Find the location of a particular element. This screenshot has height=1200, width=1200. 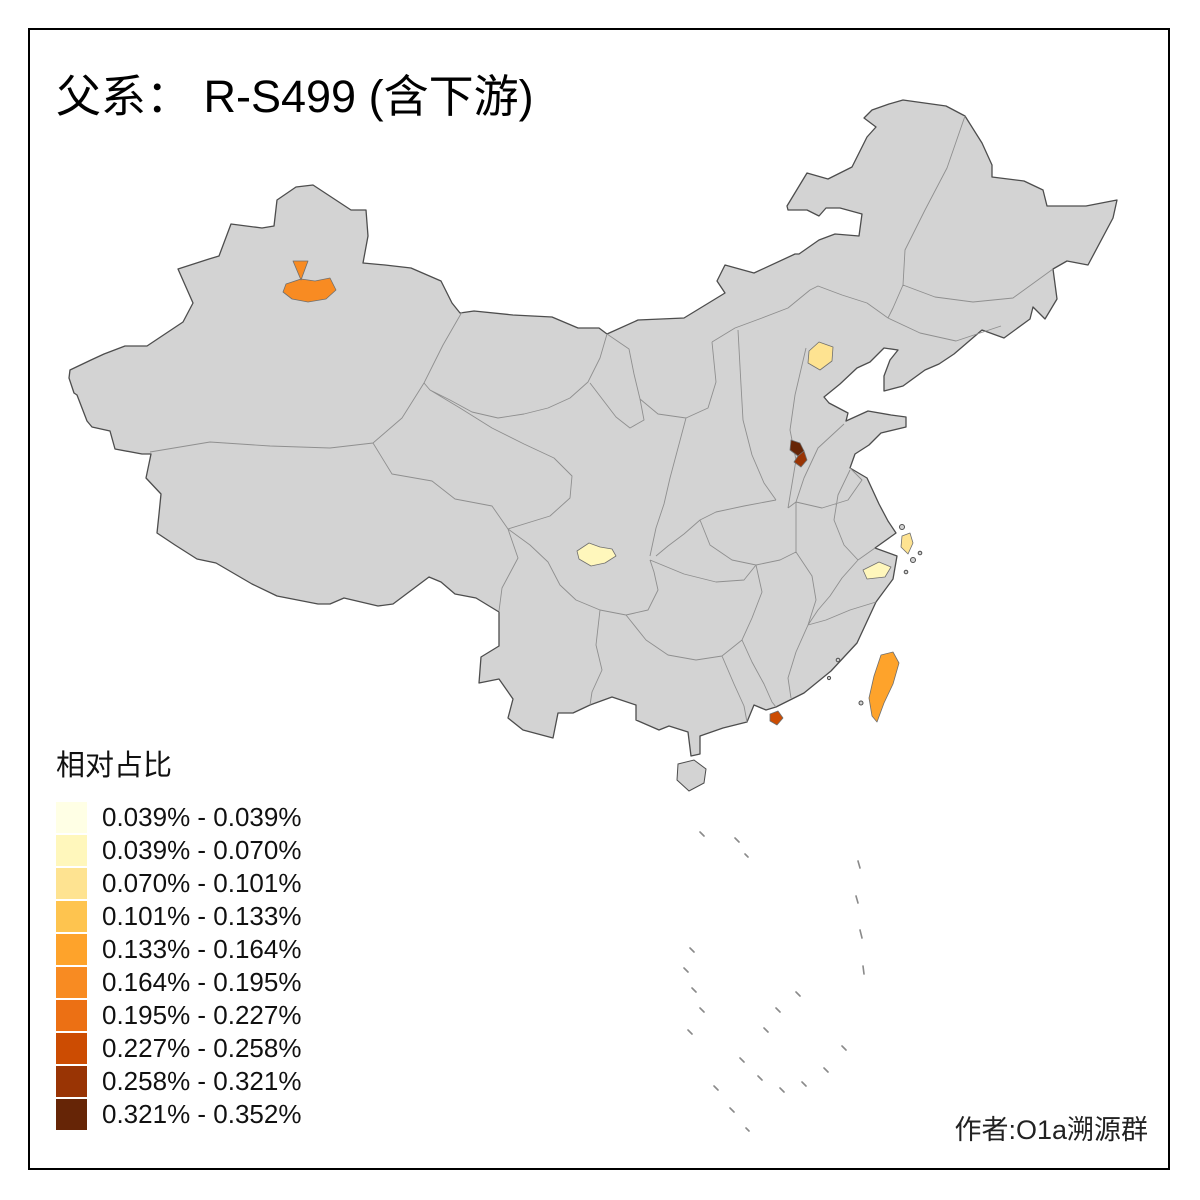

legend-label: 0.258% - 0.321% is located at coordinates (202, 1081).